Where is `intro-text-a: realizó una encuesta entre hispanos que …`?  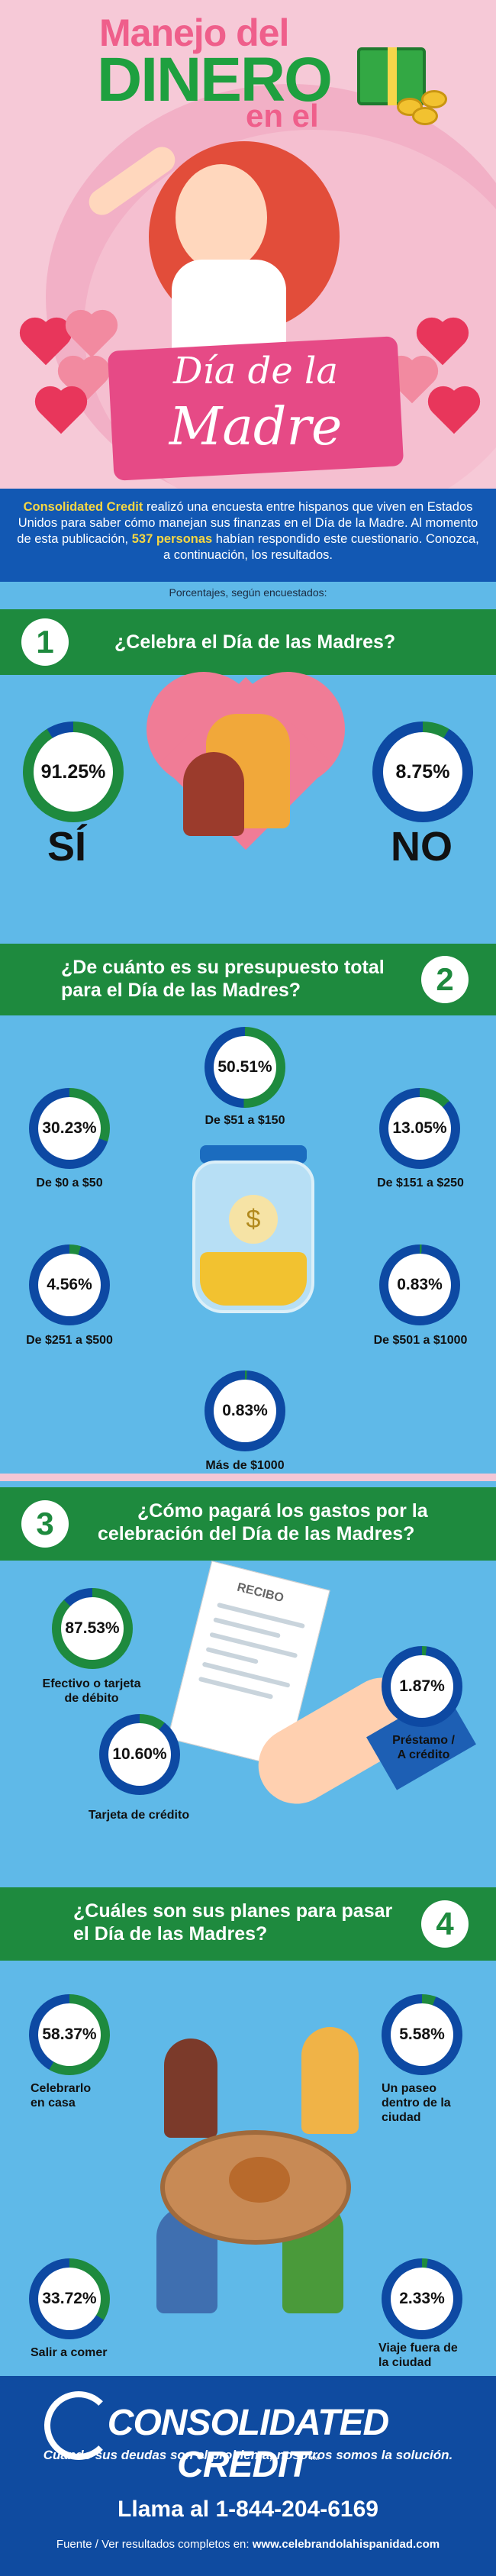
intro-text-a: realizó una encuesta entre hispanos que … is located at coordinates (248, 523).